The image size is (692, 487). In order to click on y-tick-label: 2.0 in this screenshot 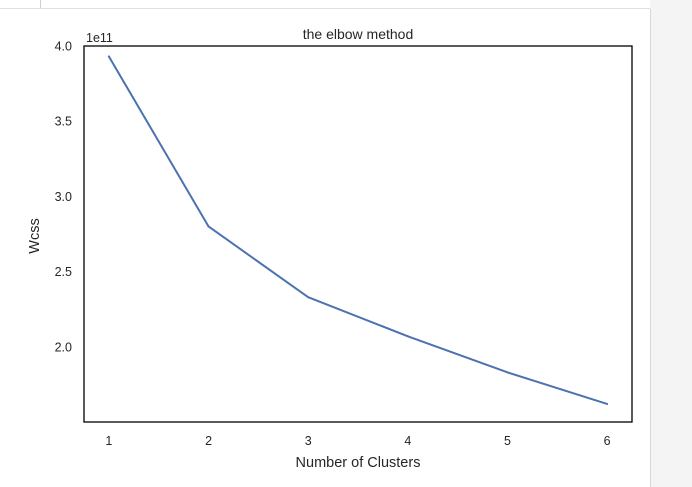, I will do `click(63, 347)`.